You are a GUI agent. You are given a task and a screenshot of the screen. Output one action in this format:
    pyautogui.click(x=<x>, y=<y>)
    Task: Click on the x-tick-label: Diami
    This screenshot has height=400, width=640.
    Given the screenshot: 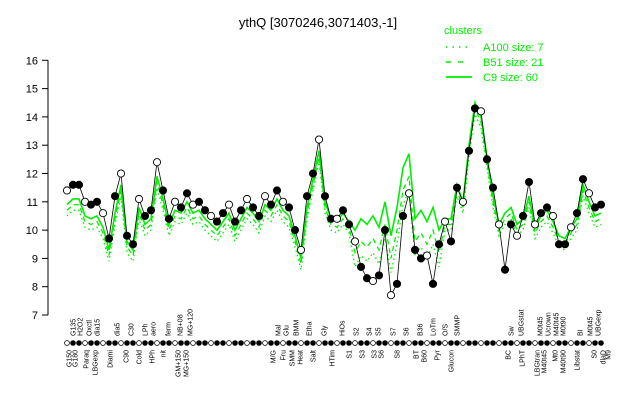 What is the action you would take?
    pyautogui.click(x=111, y=359)
    